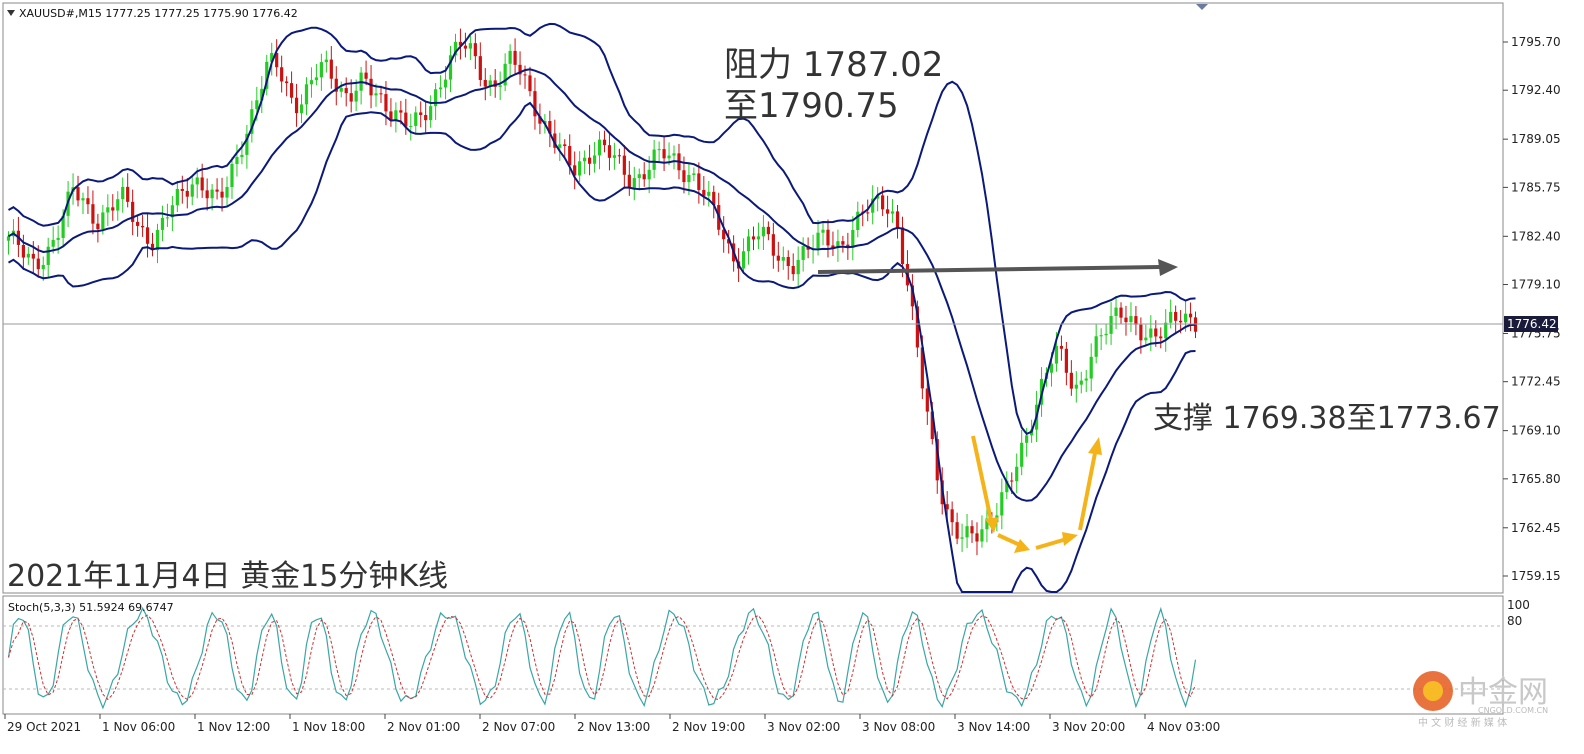 The image size is (1584, 754). I want to click on y-tick-label: 1772.45, so click(1536, 382).